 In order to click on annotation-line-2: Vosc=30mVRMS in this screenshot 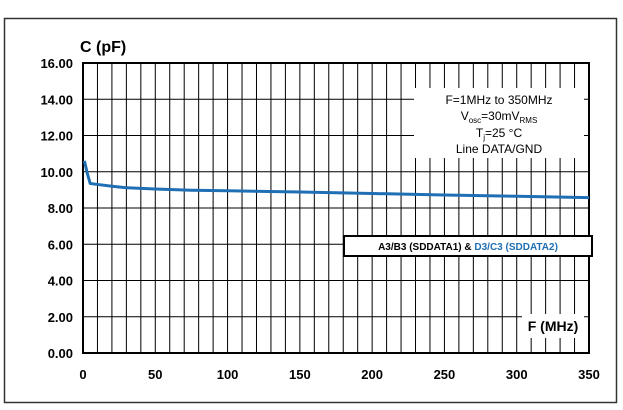, I will do `click(499, 117)`.